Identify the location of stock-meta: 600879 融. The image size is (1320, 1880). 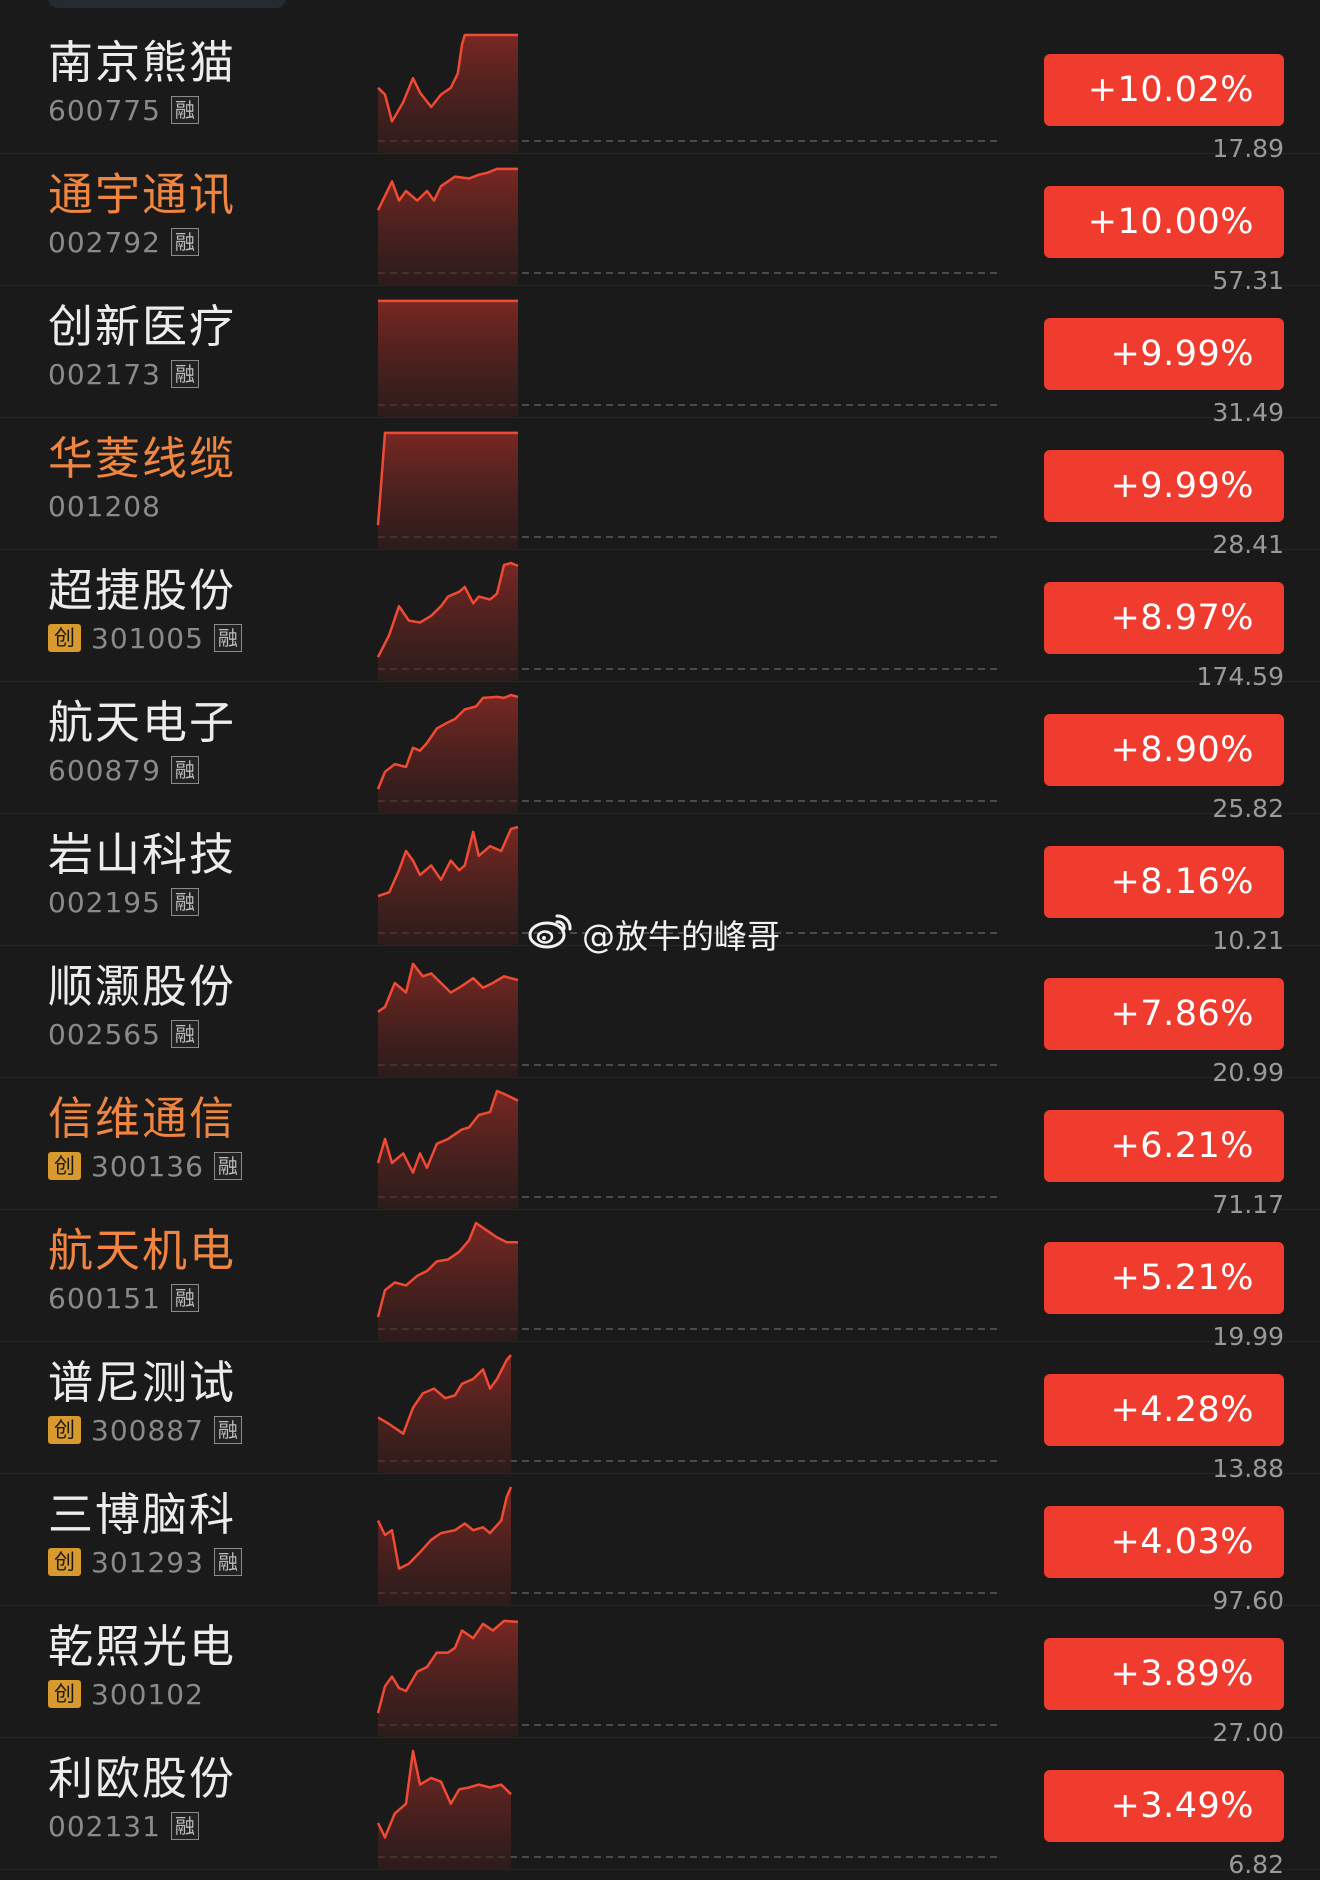
(123, 770).